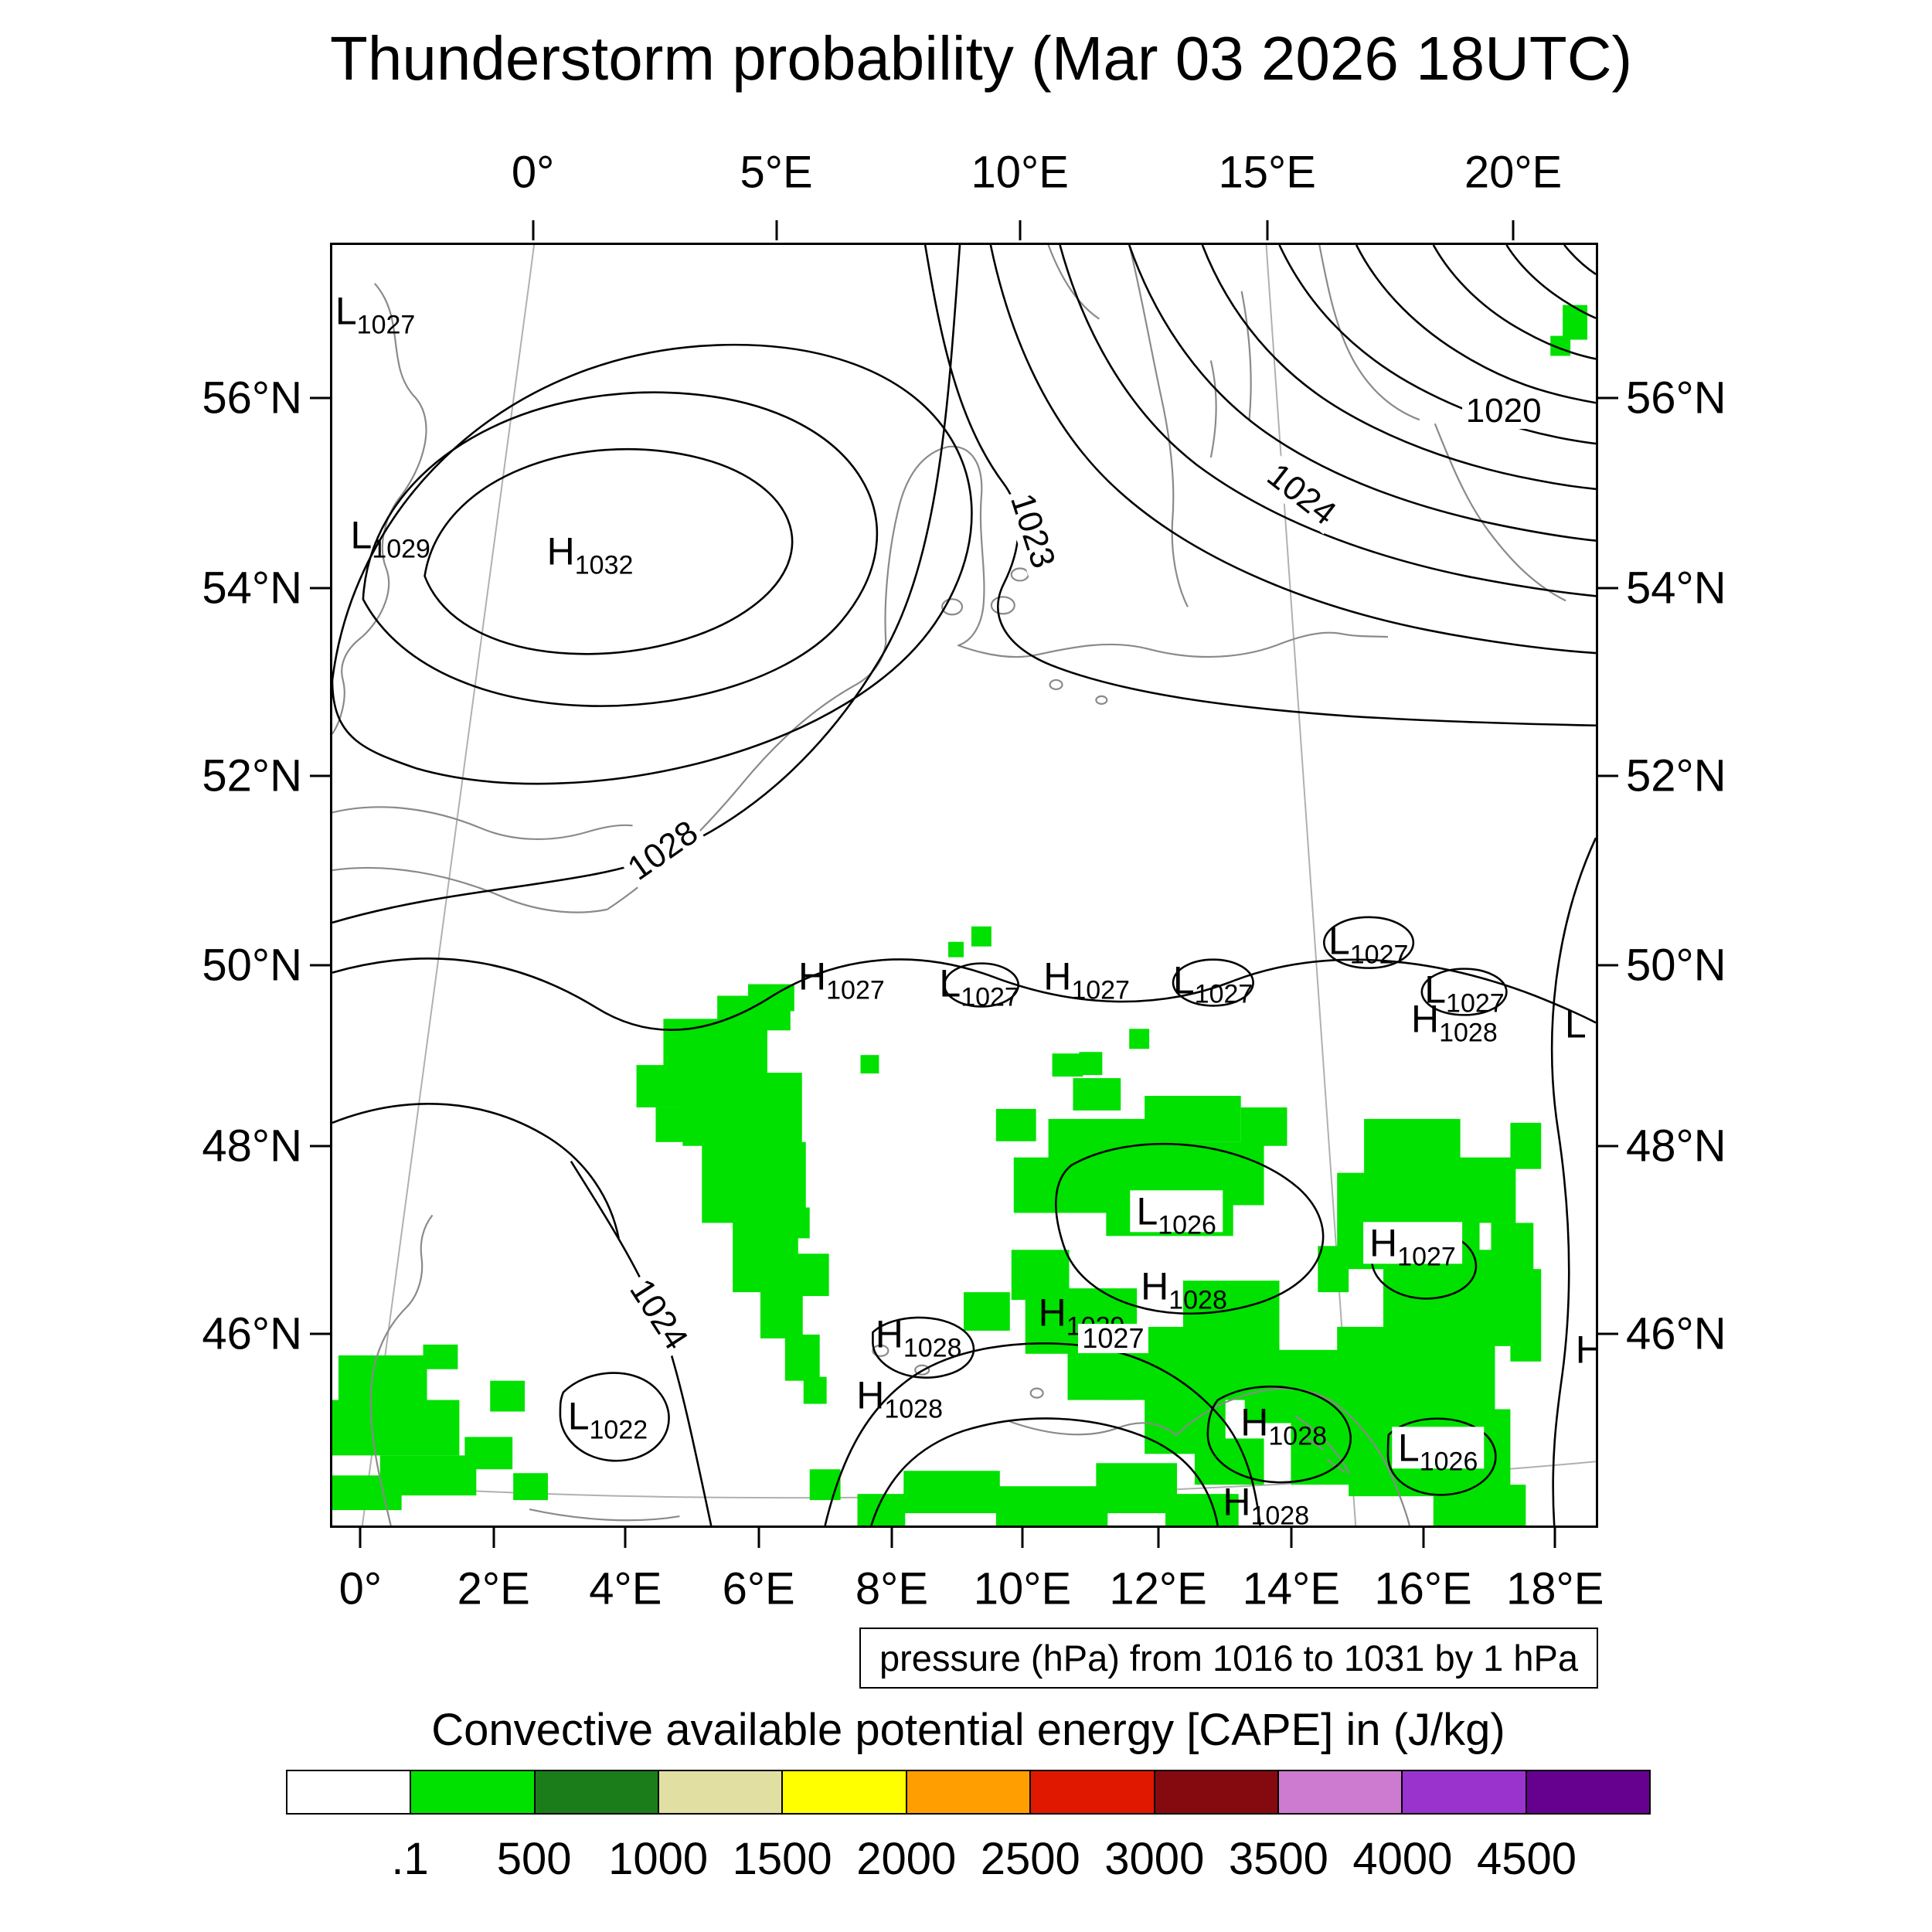  Describe the element at coordinates (892, 1588) in the screenshot. I see `bottom-axis-label: 8°E` at that location.